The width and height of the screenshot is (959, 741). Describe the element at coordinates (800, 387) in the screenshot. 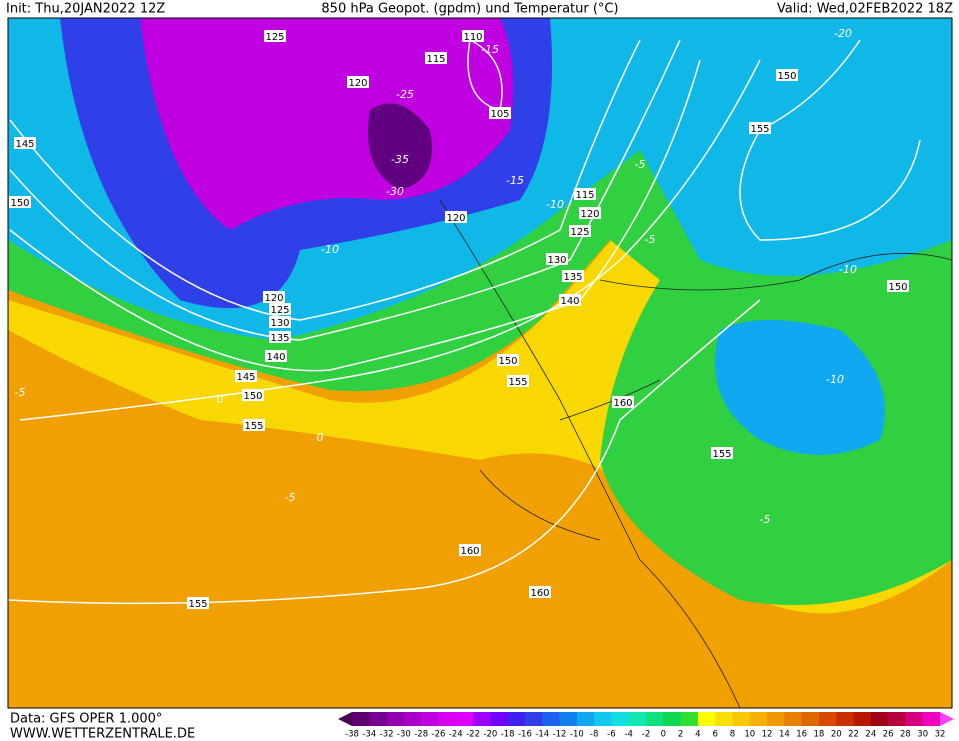

I see `cold-pocket` at that location.